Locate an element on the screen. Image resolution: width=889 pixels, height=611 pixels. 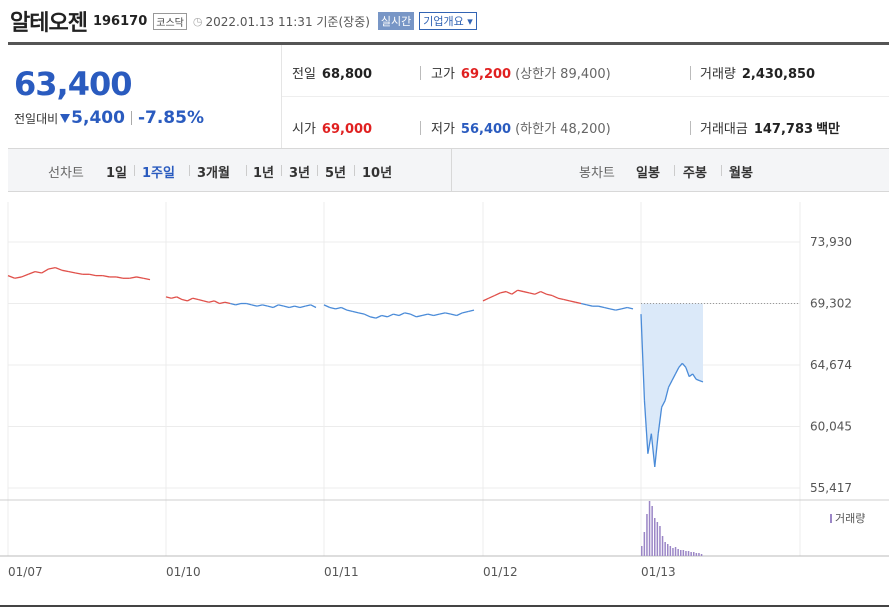
lower-limit: (하한가 48,200) is located at coordinates (563, 129).